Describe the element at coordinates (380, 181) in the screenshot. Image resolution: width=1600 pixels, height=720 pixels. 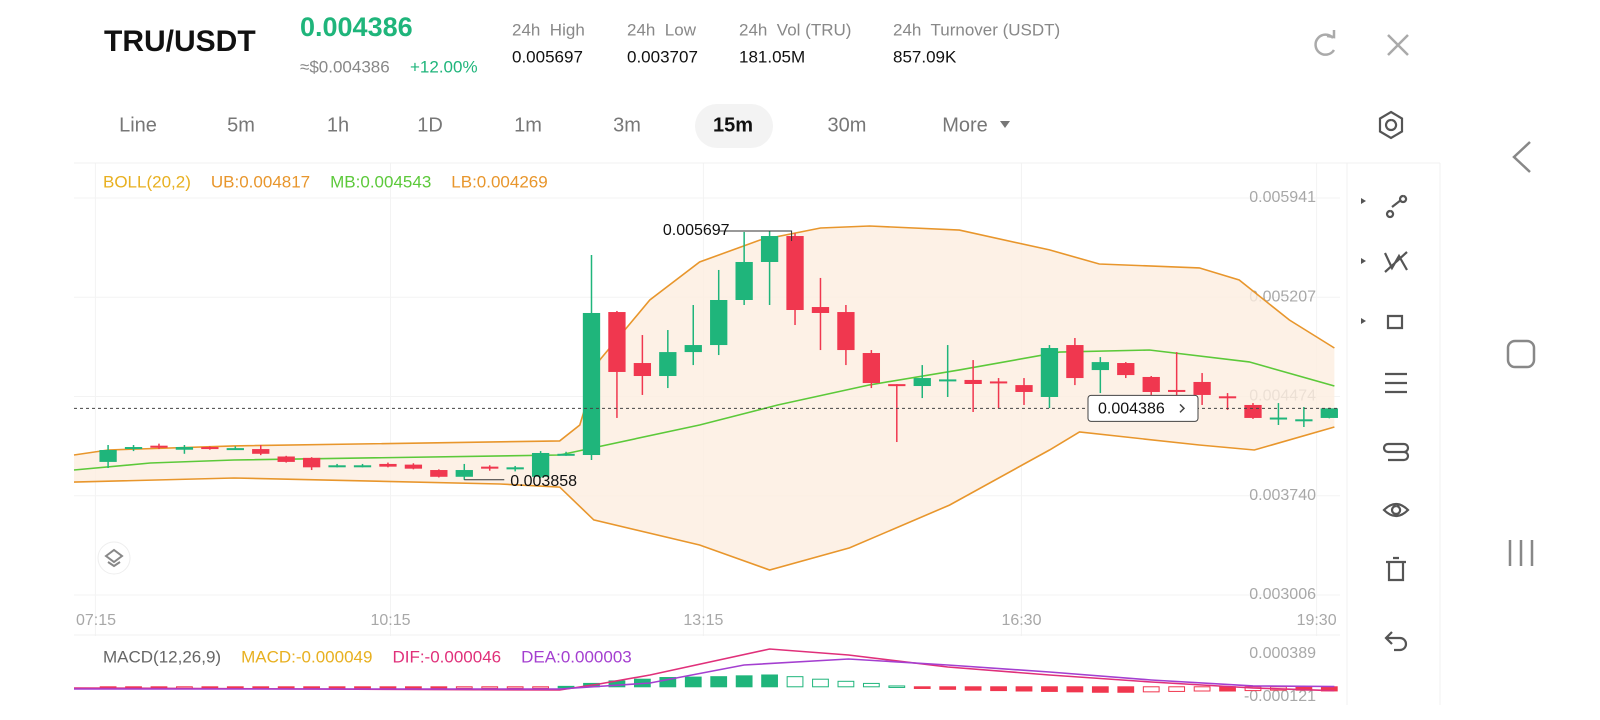
I see `legend-item: MB:0.004543` at that location.